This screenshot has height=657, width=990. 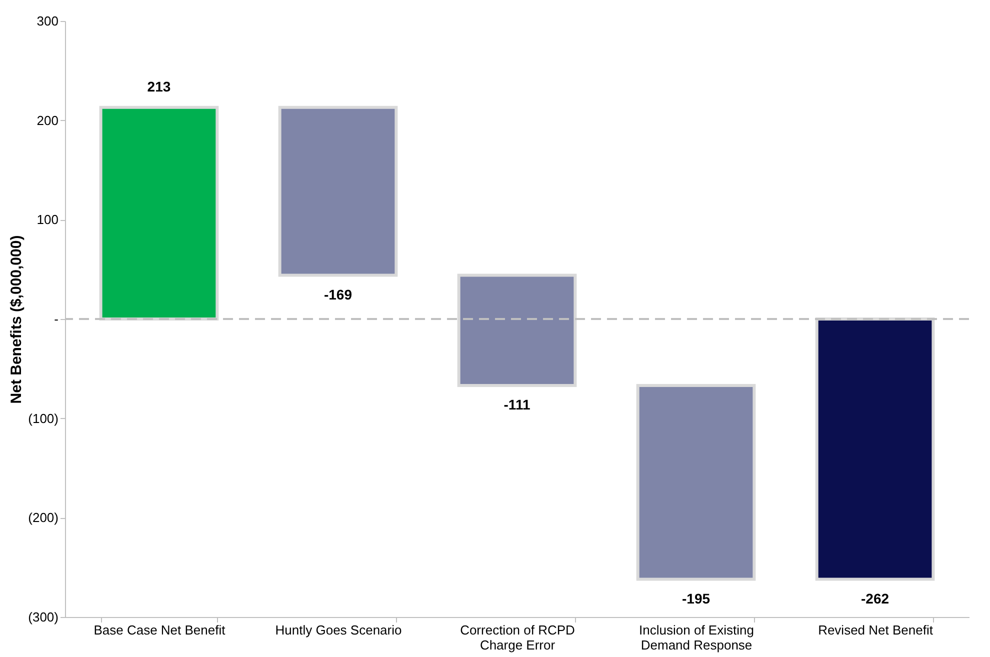 I want to click on y-tick-label: -, so click(x=56, y=319).